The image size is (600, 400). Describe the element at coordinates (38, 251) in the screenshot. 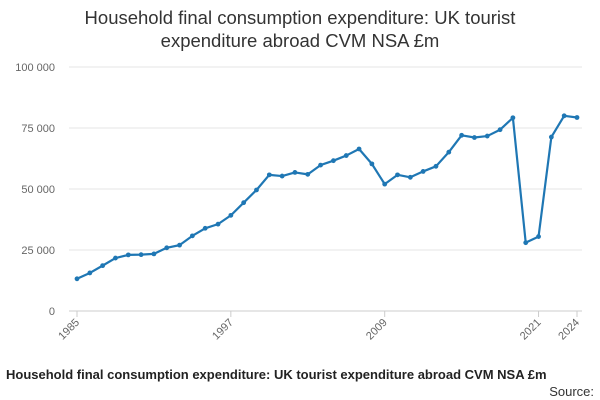

I see `y-tick-label: 25 000` at that location.